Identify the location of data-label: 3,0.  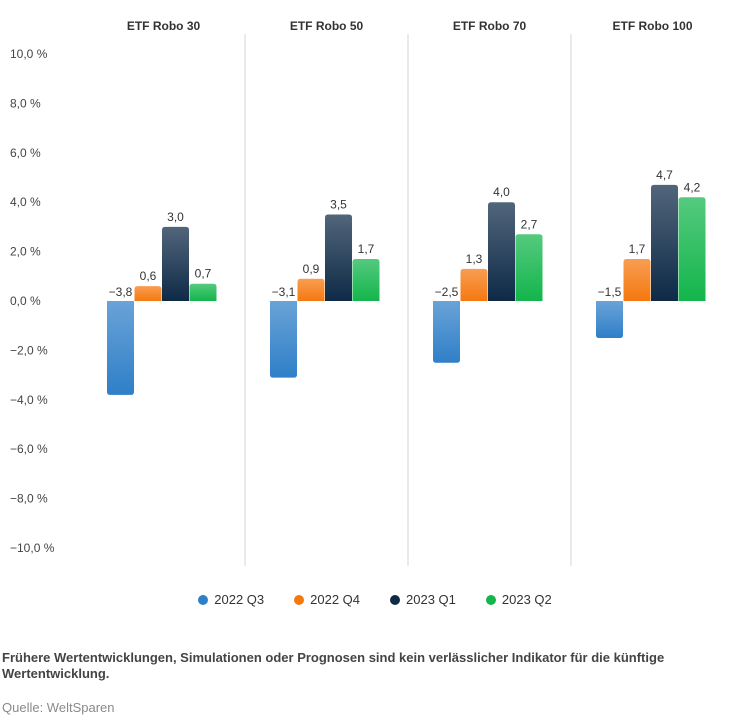
(175, 217).